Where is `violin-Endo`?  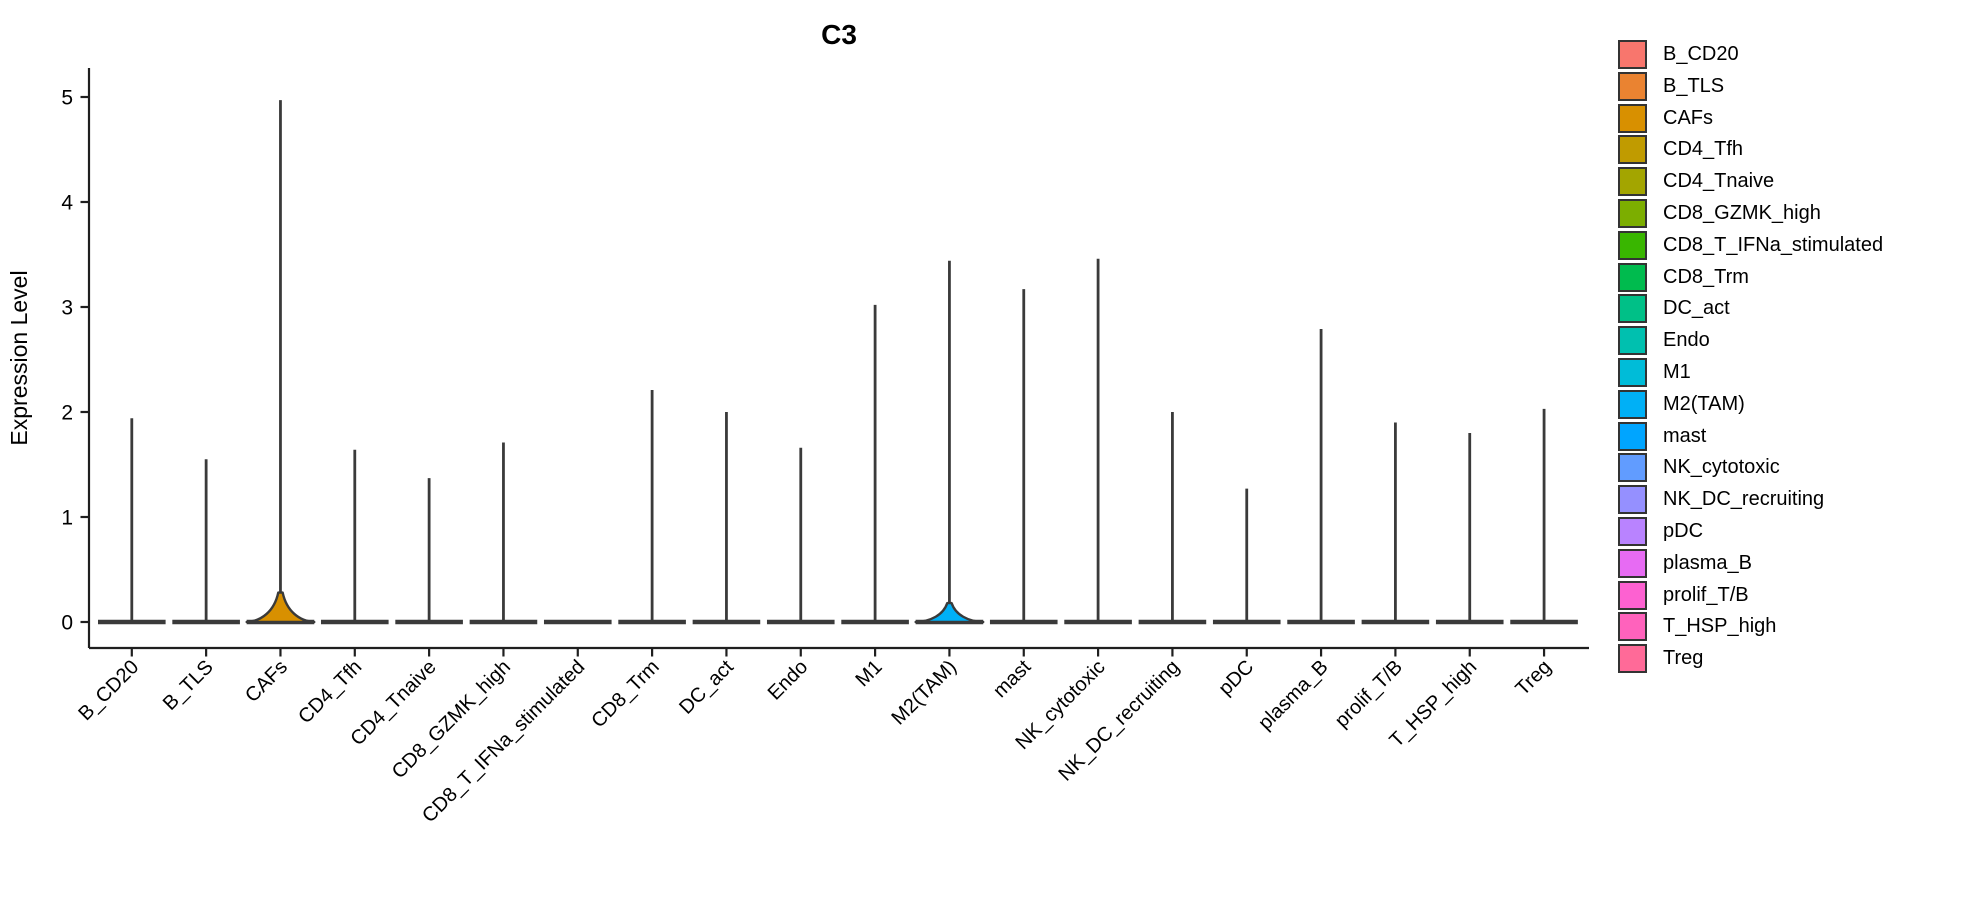 violin-Endo is located at coordinates (800, 536).